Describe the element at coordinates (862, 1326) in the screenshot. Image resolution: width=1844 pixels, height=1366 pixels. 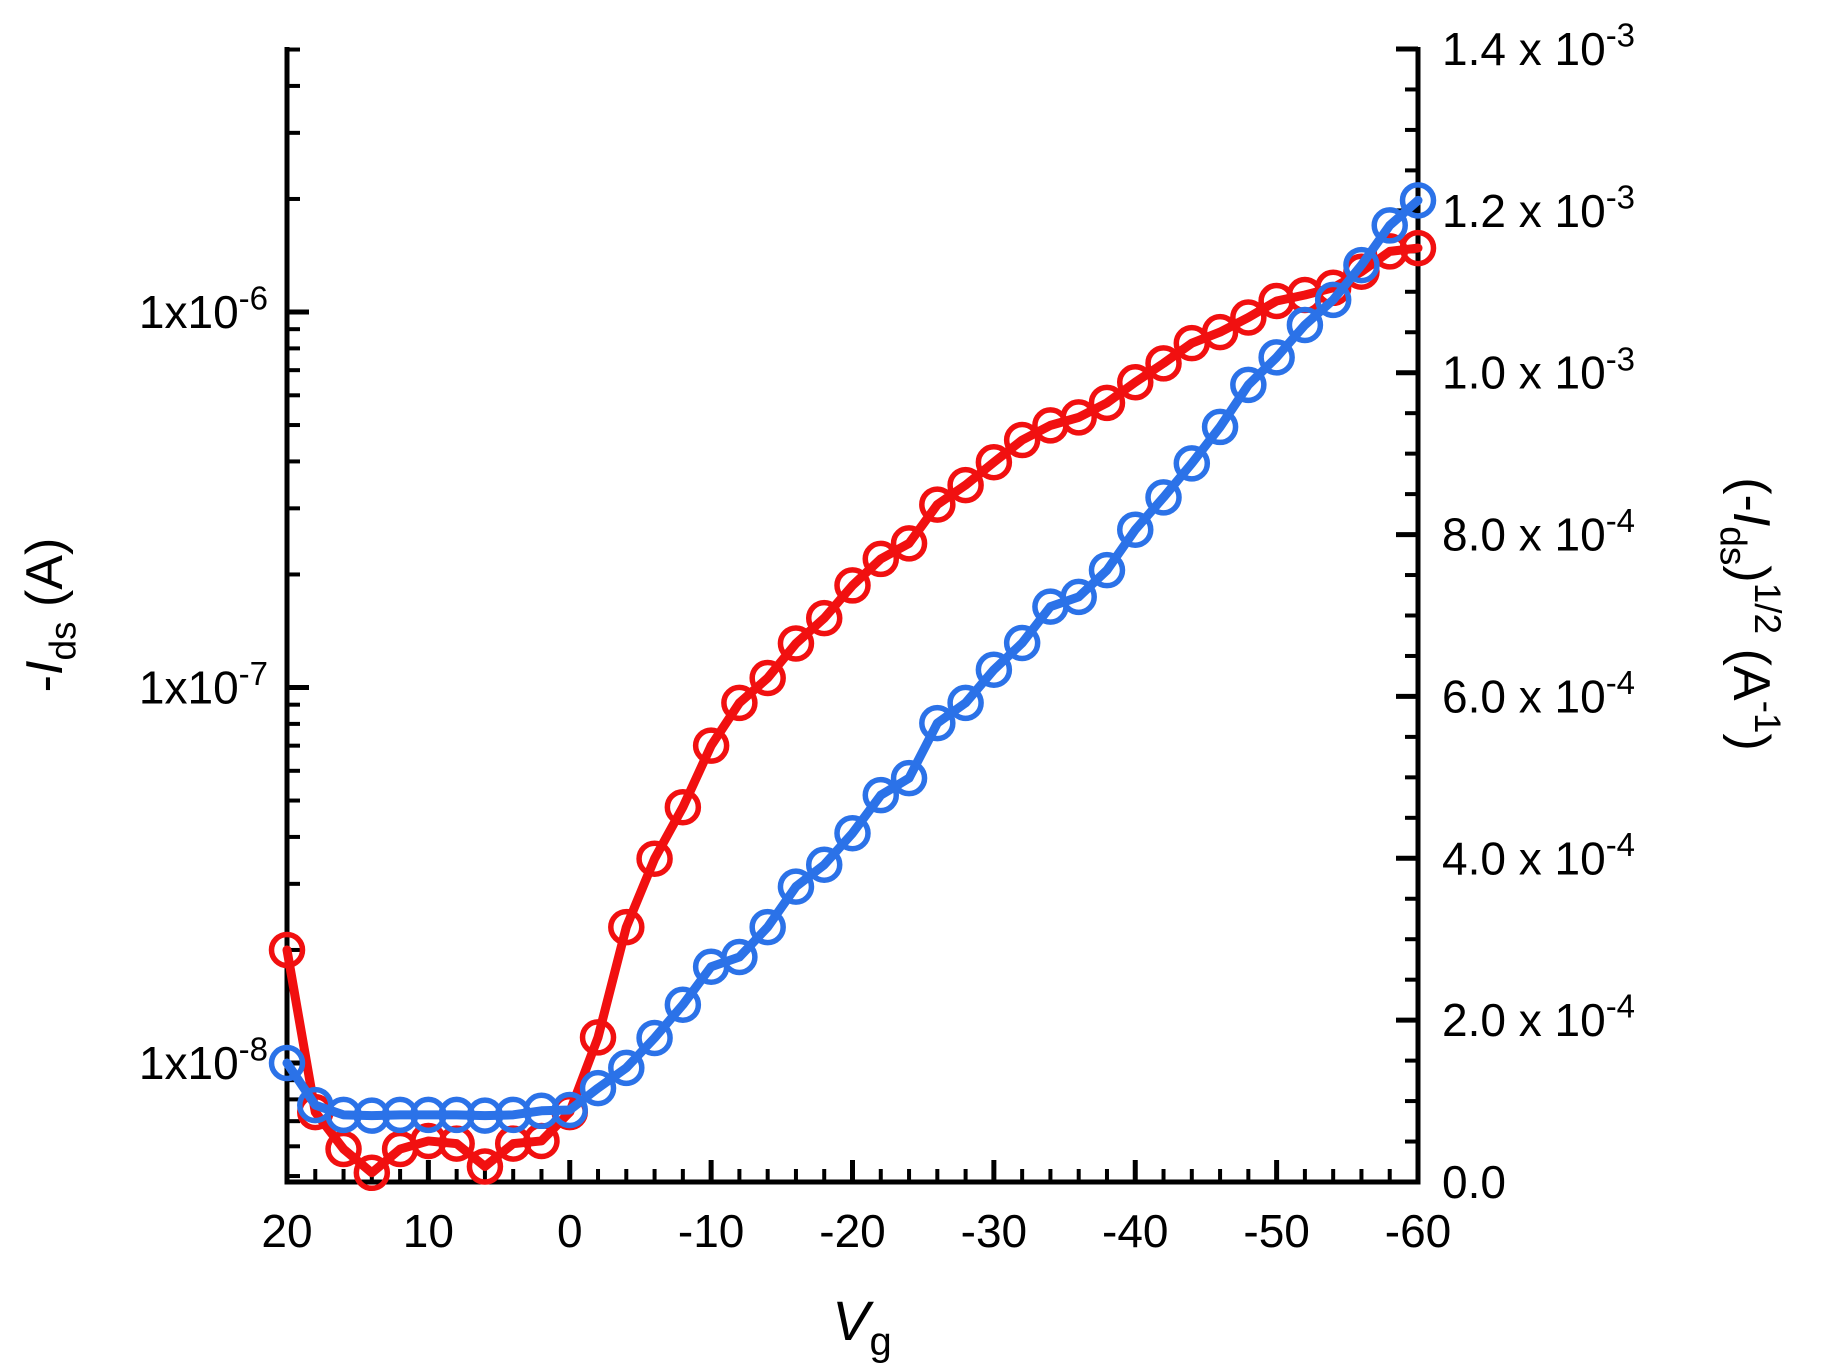
I see `x-axis-title: Vg` at that location.